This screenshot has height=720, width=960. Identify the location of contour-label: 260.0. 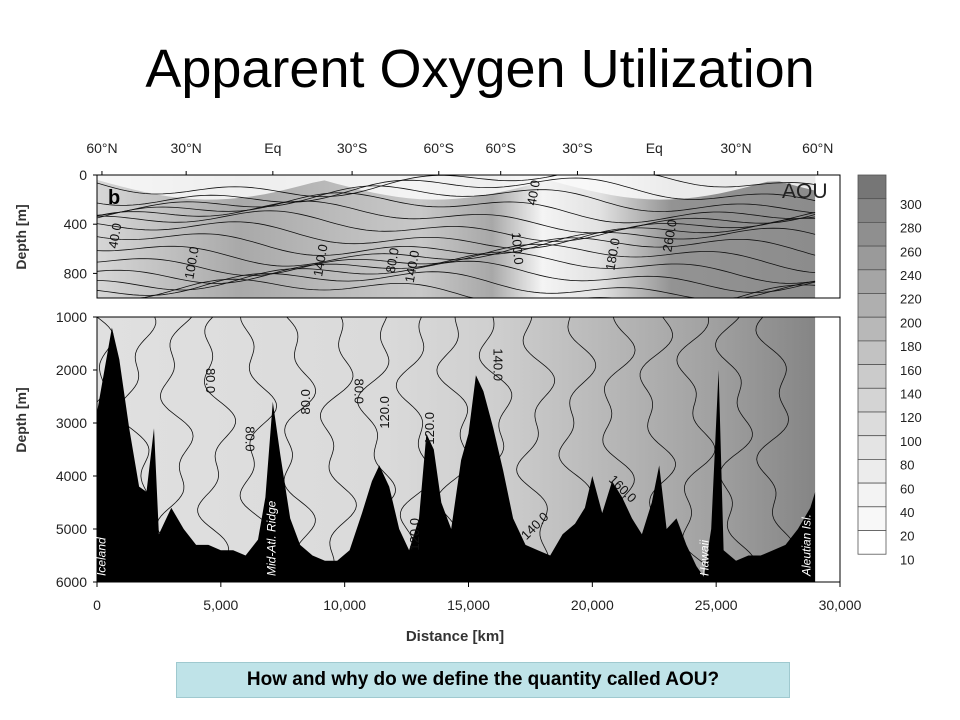
(669, 235).